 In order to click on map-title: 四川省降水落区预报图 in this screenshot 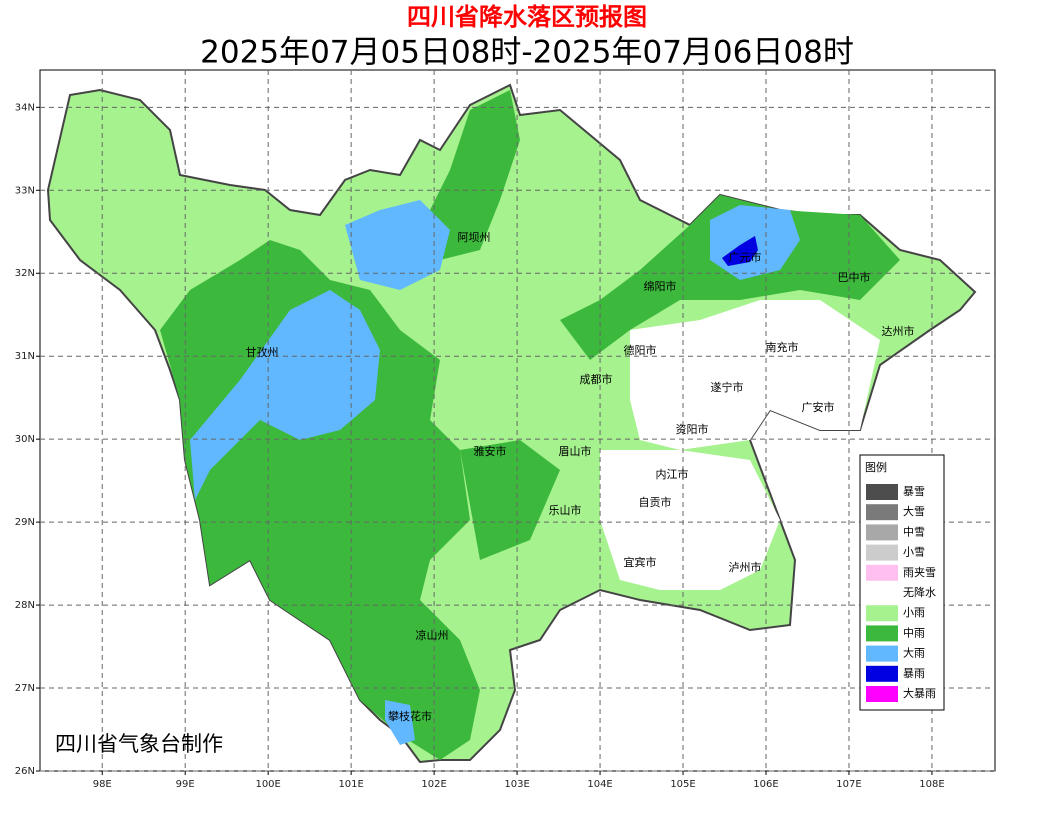, I will do `click(527, 17)`.